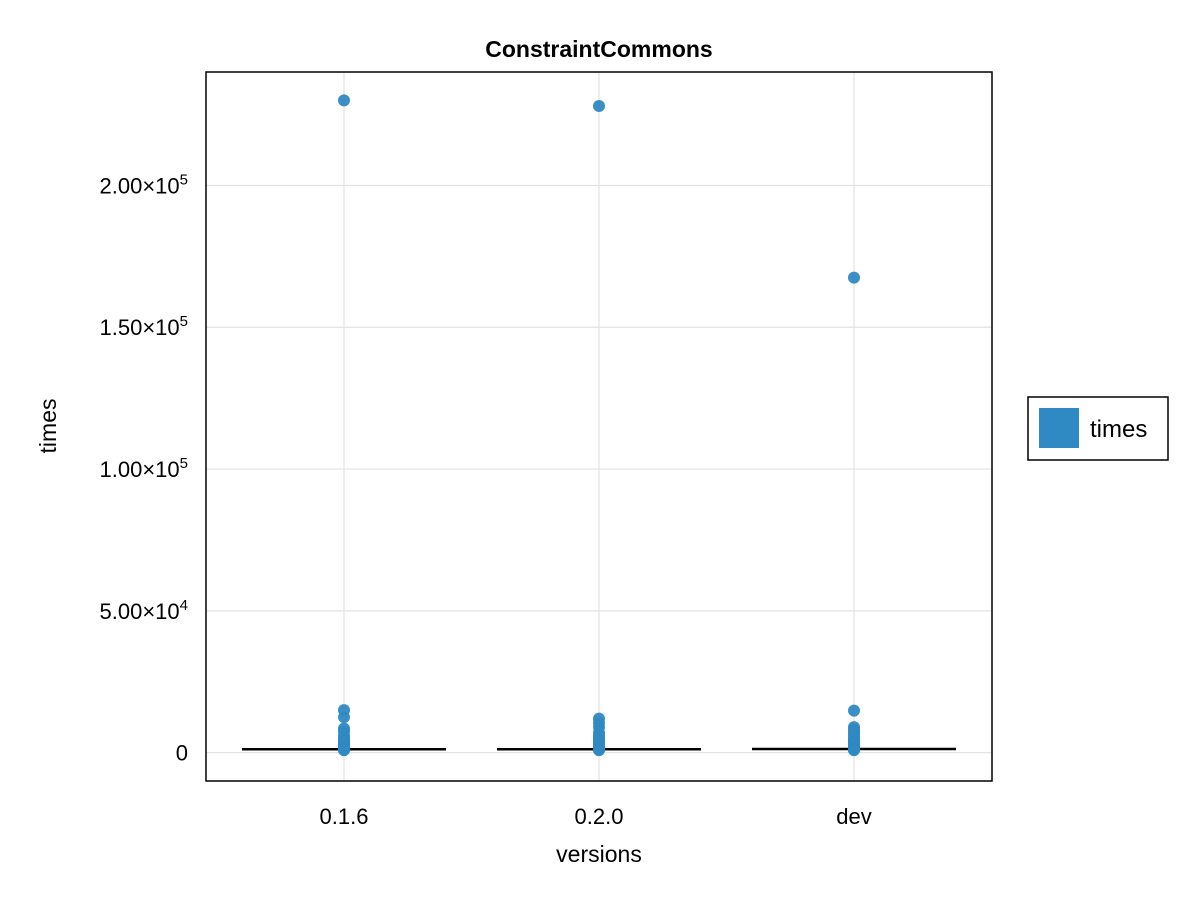 The image size is (1200, 900). Describe the element at coordinates (1059, 428) in the screenshot. I see `legend-swatch` at that location.